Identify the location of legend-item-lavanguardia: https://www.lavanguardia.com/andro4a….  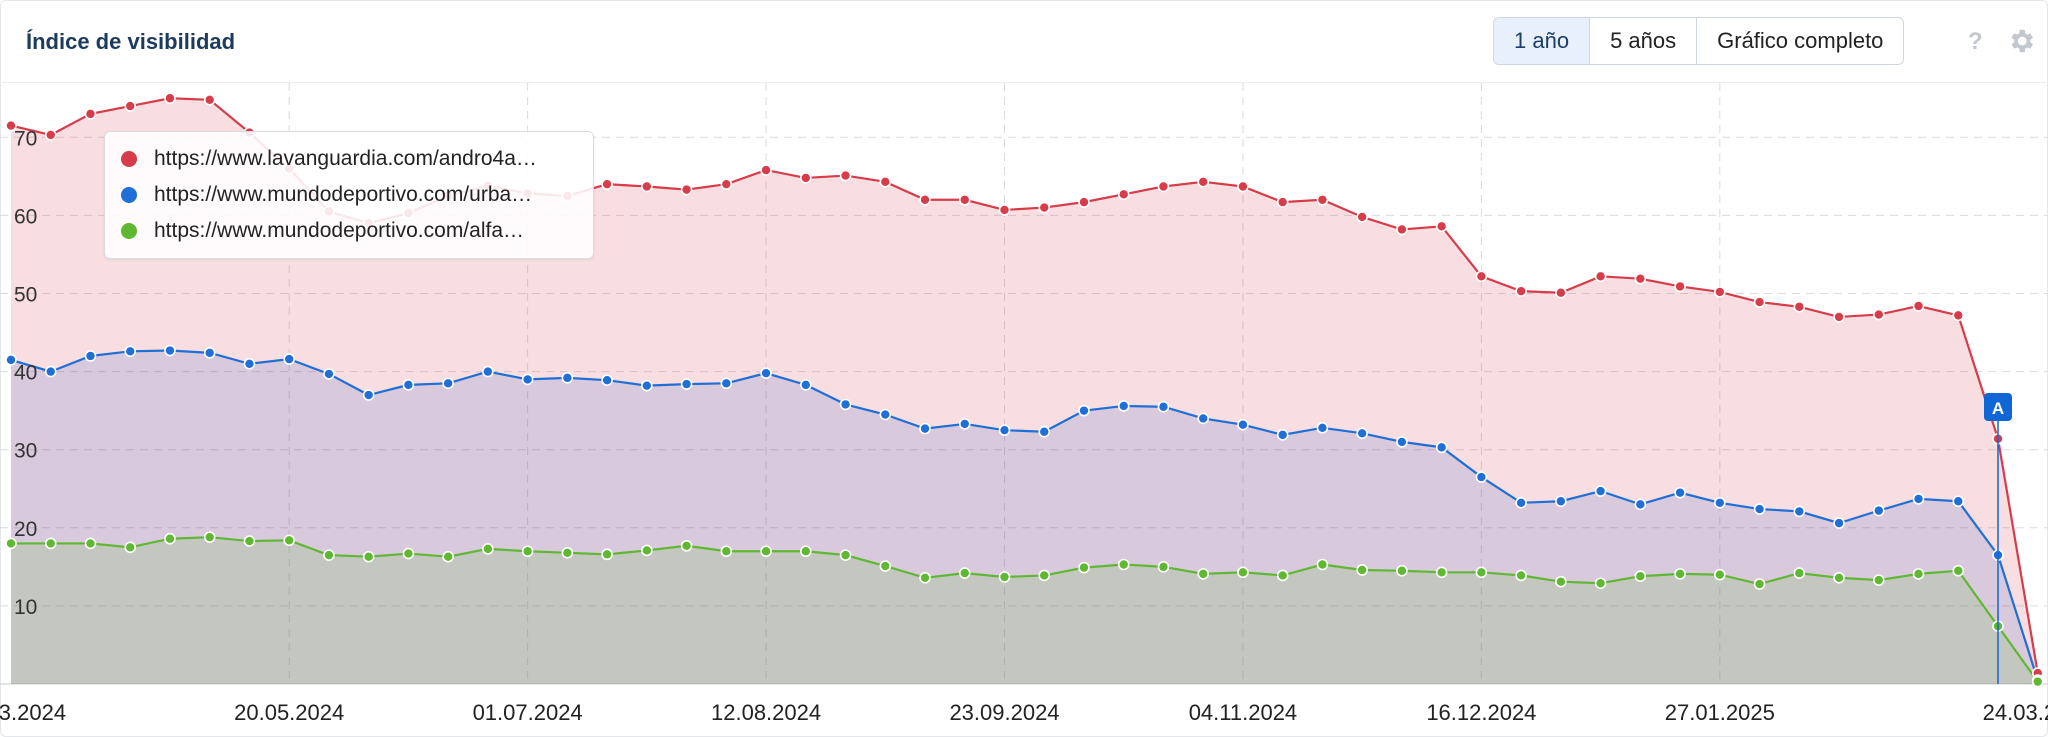
(329, 159).